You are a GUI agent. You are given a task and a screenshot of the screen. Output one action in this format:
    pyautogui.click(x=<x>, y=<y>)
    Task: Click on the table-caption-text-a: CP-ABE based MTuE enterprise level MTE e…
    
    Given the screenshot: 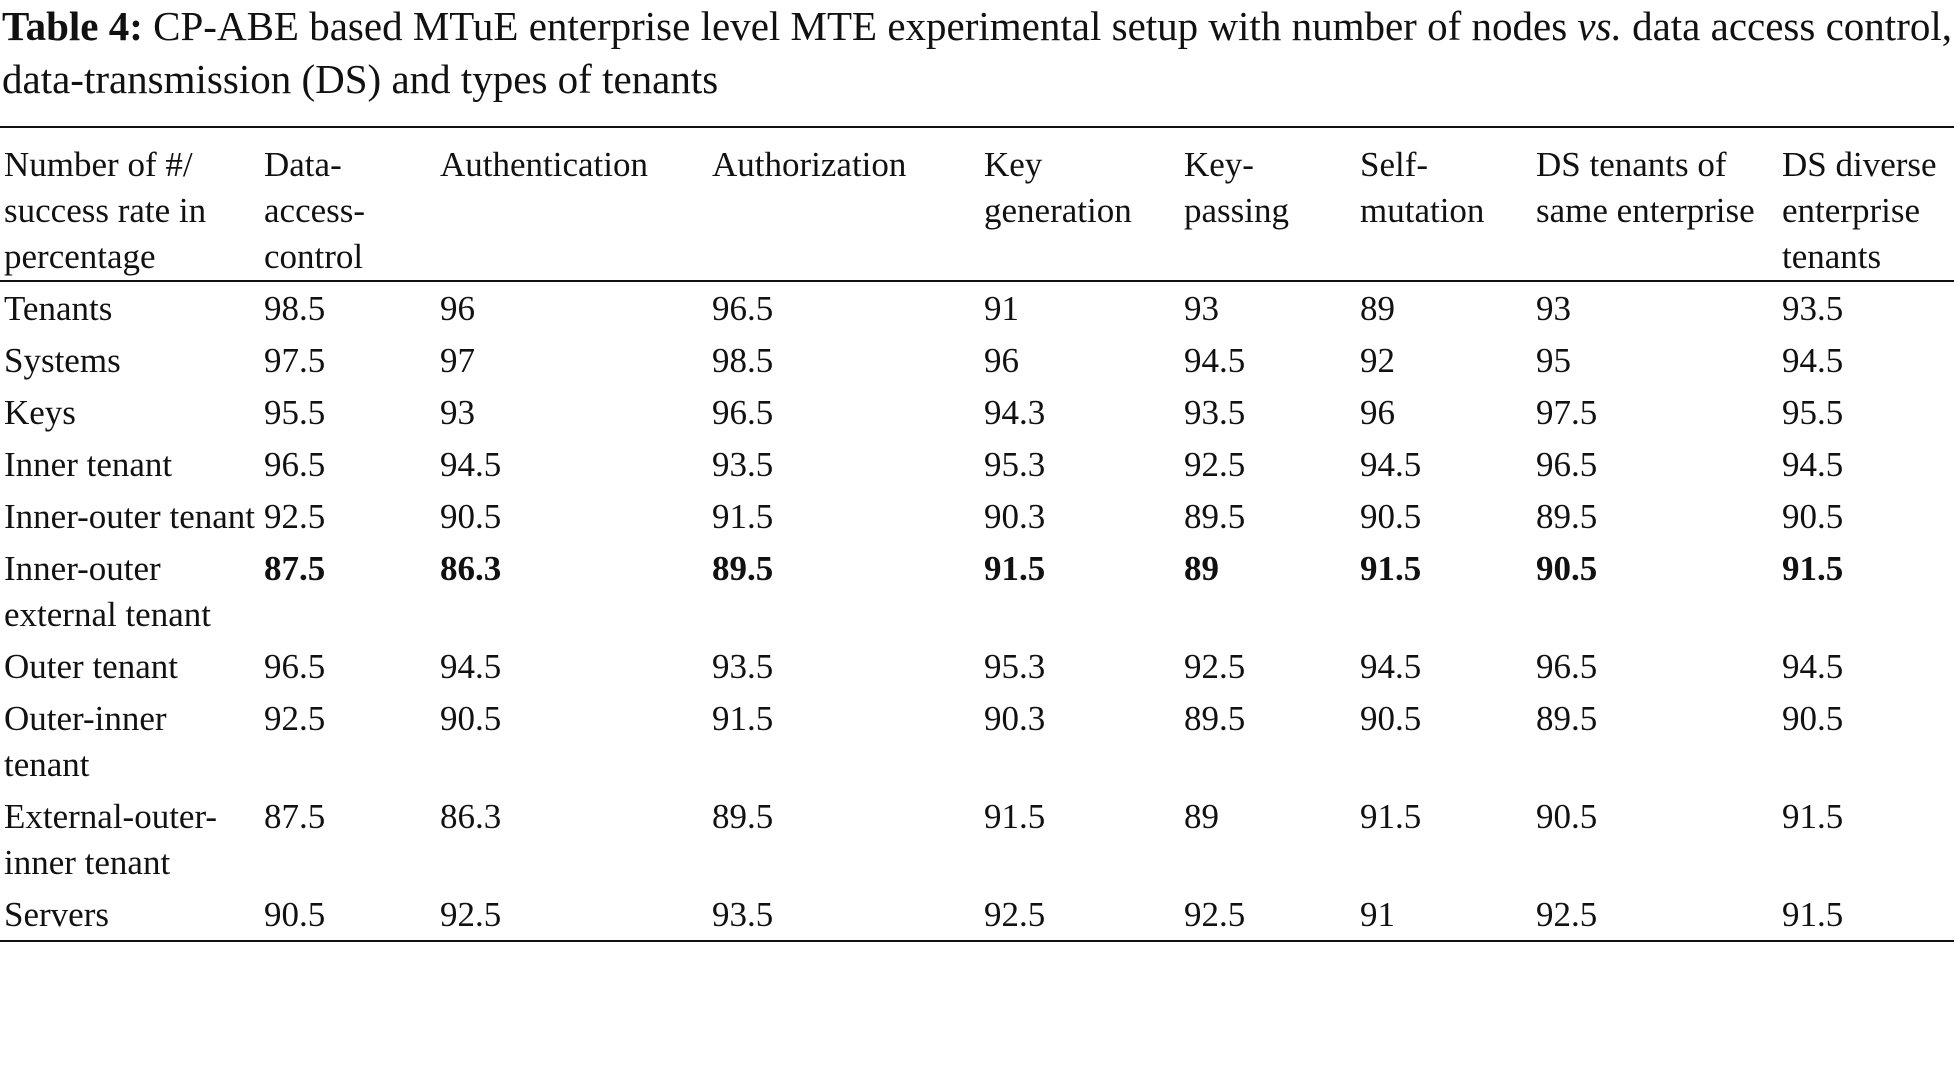 What is the action you would take?
    pyautogui.click(x=860, y=26)
    